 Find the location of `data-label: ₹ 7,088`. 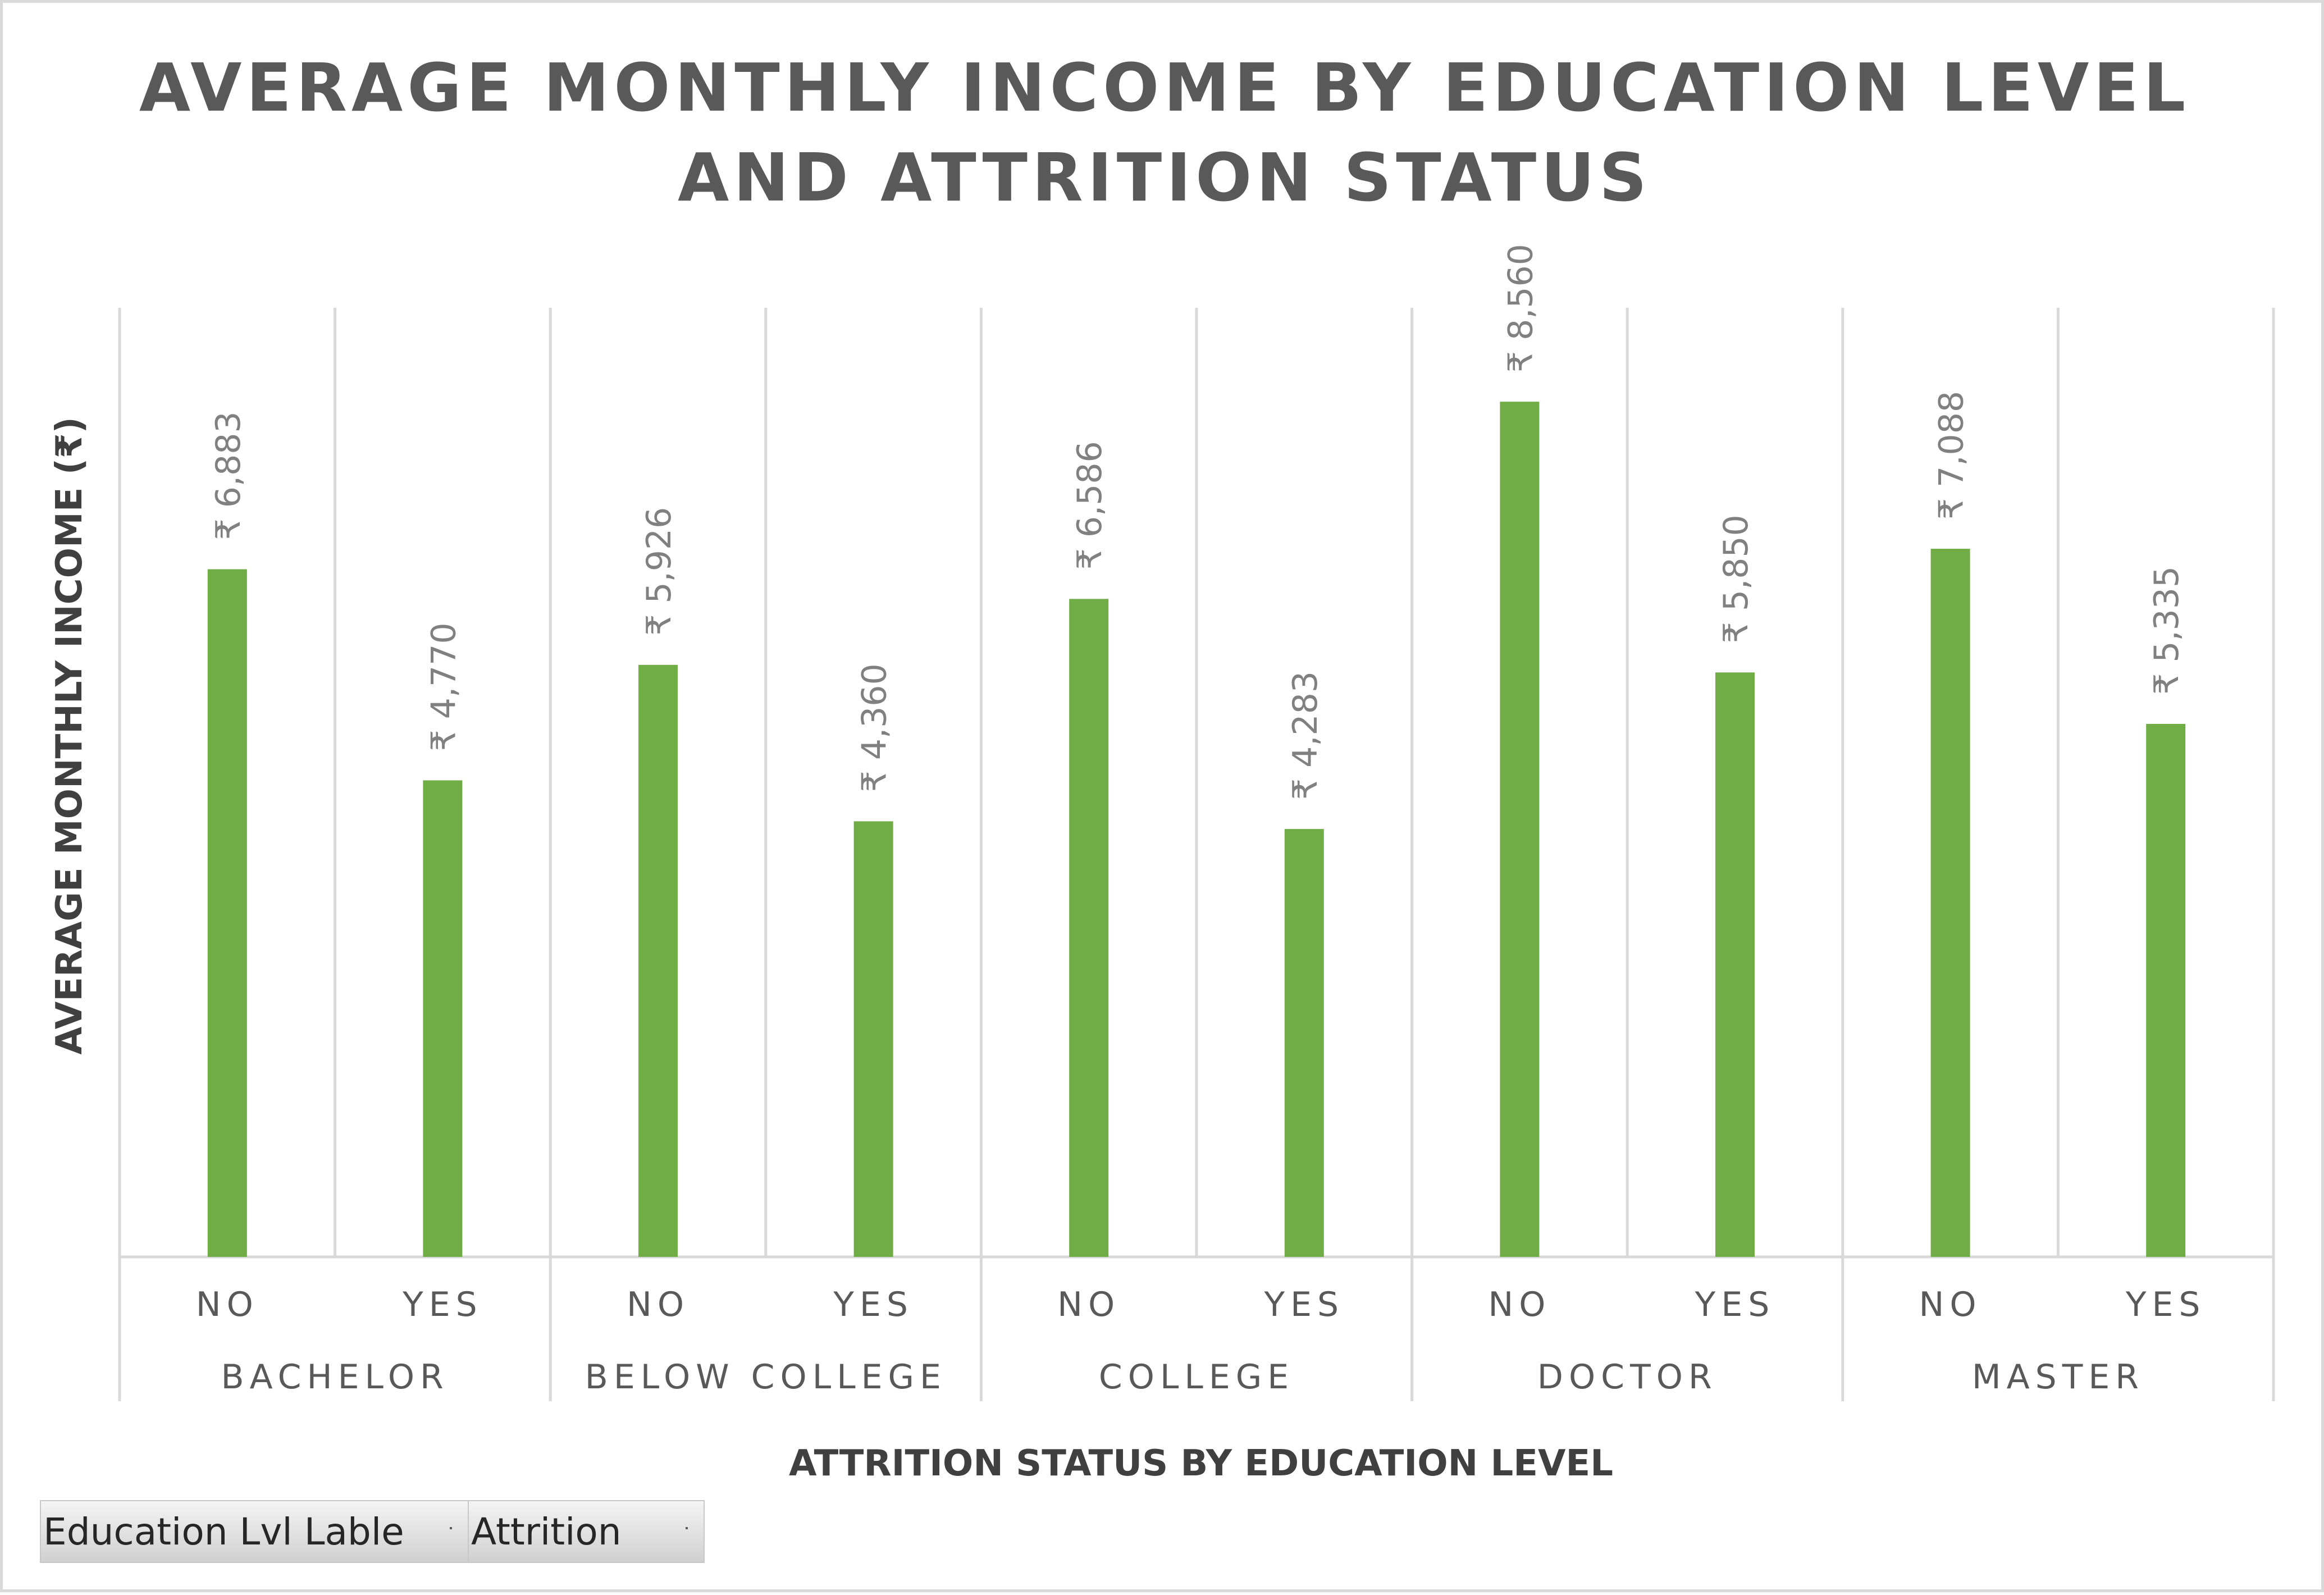

data-label: ₹ 7,088 is located at coordinates (1951, 455).